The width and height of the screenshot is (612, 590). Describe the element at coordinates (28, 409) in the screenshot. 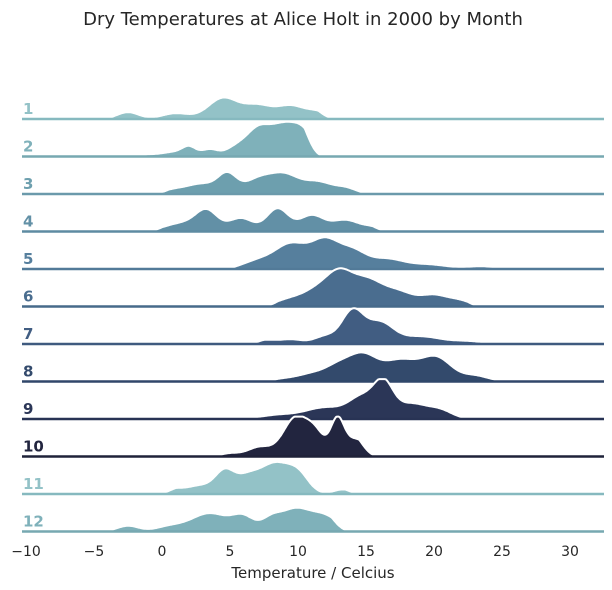

I see `month-label-9: 9` at that location.